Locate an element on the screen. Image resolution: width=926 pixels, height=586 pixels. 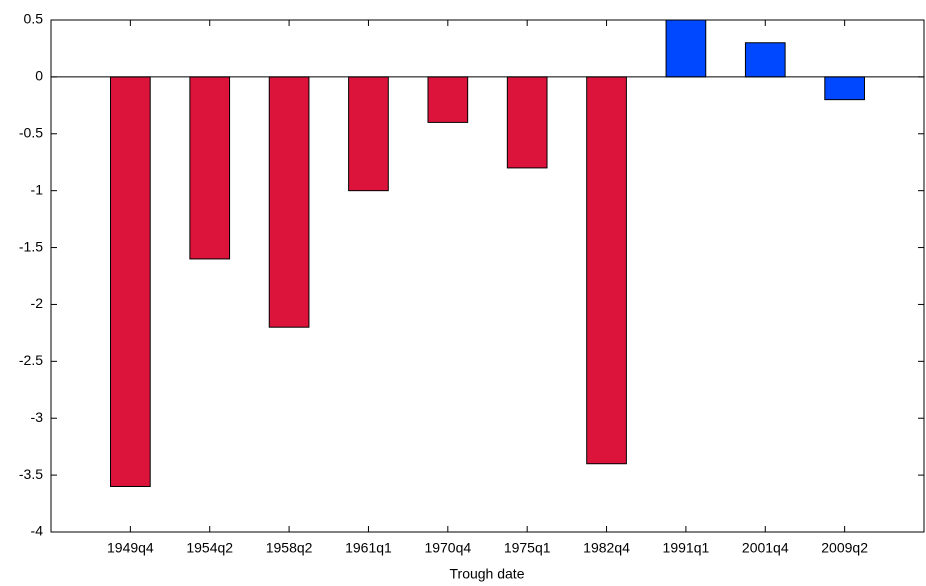
x-tick-label: 1949q4 is located at coordinates (130, 548).